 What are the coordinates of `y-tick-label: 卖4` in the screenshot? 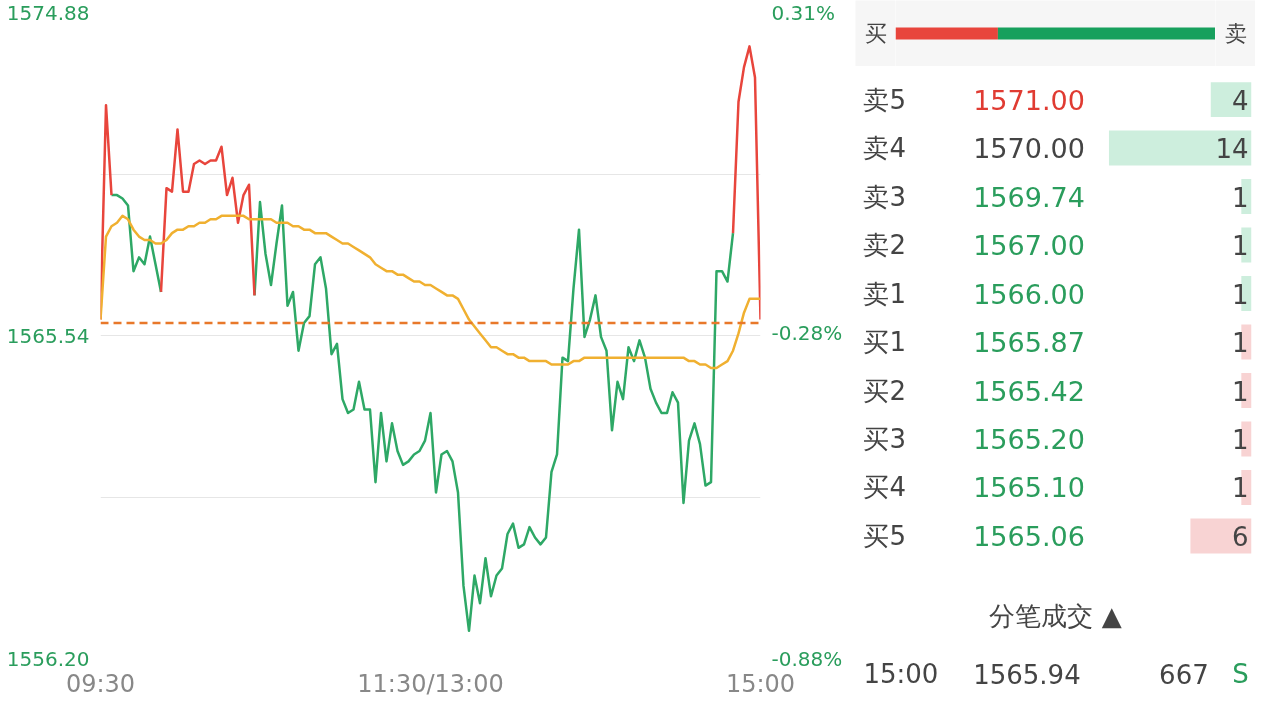 It's located at (884, 148).